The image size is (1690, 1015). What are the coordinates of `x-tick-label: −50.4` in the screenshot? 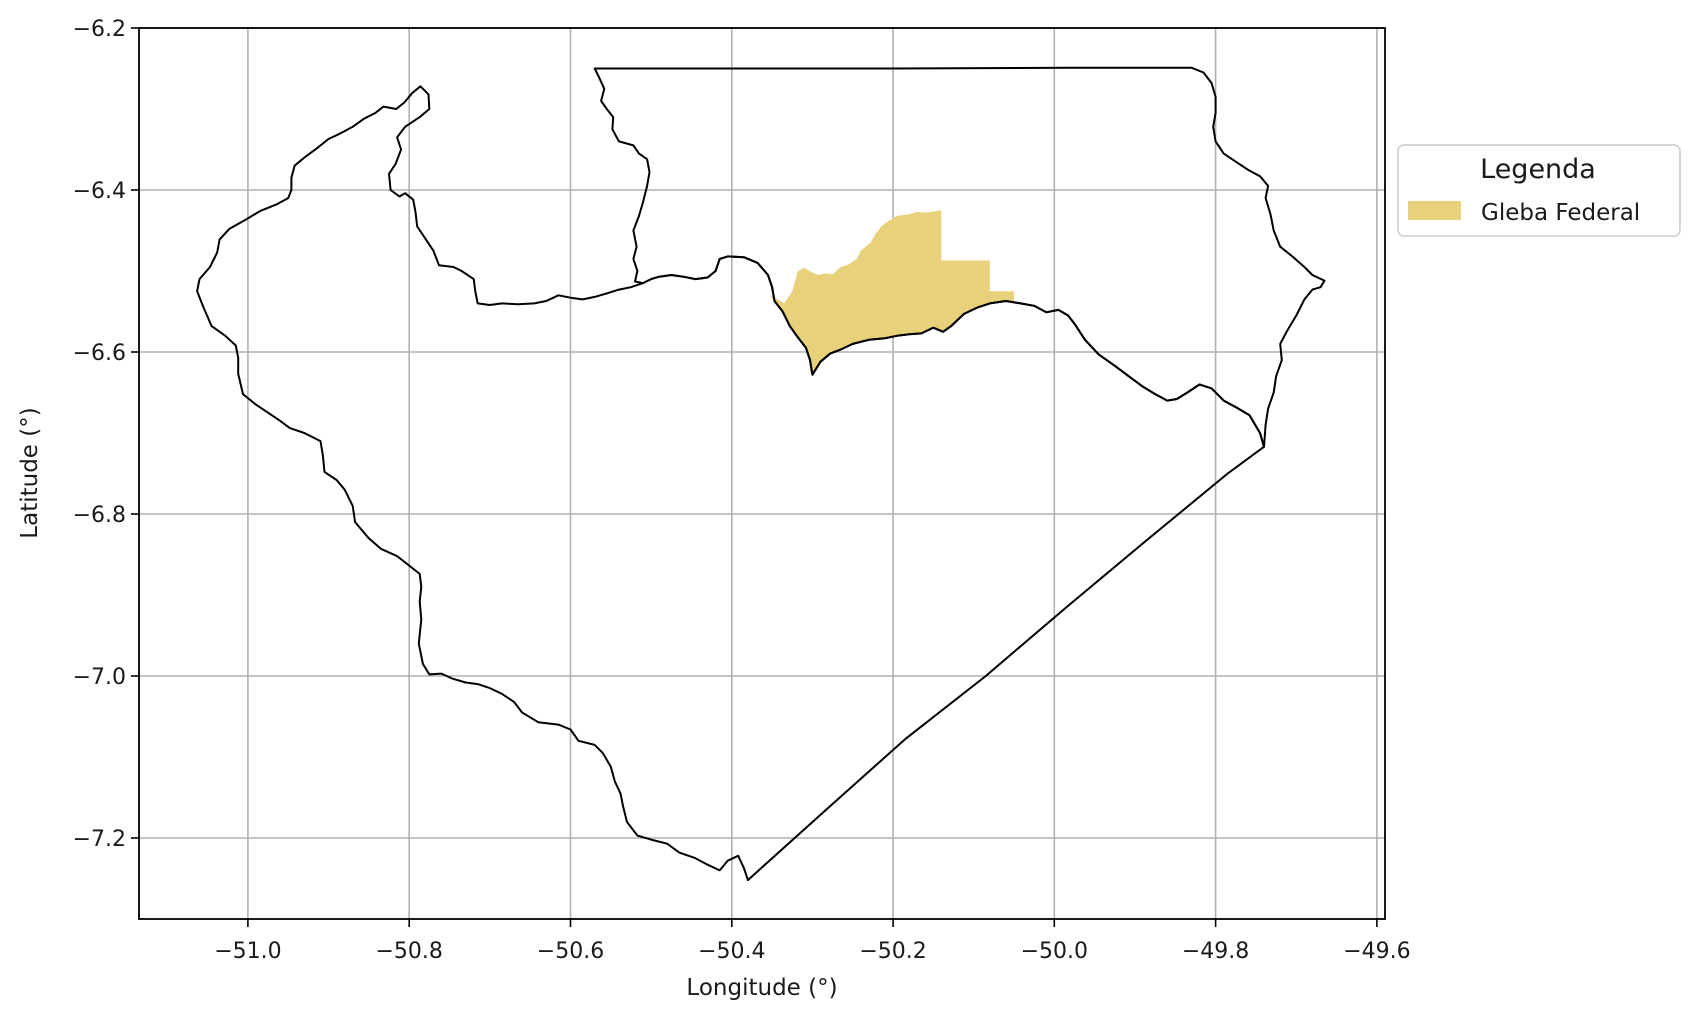 It's located at (731, 951).